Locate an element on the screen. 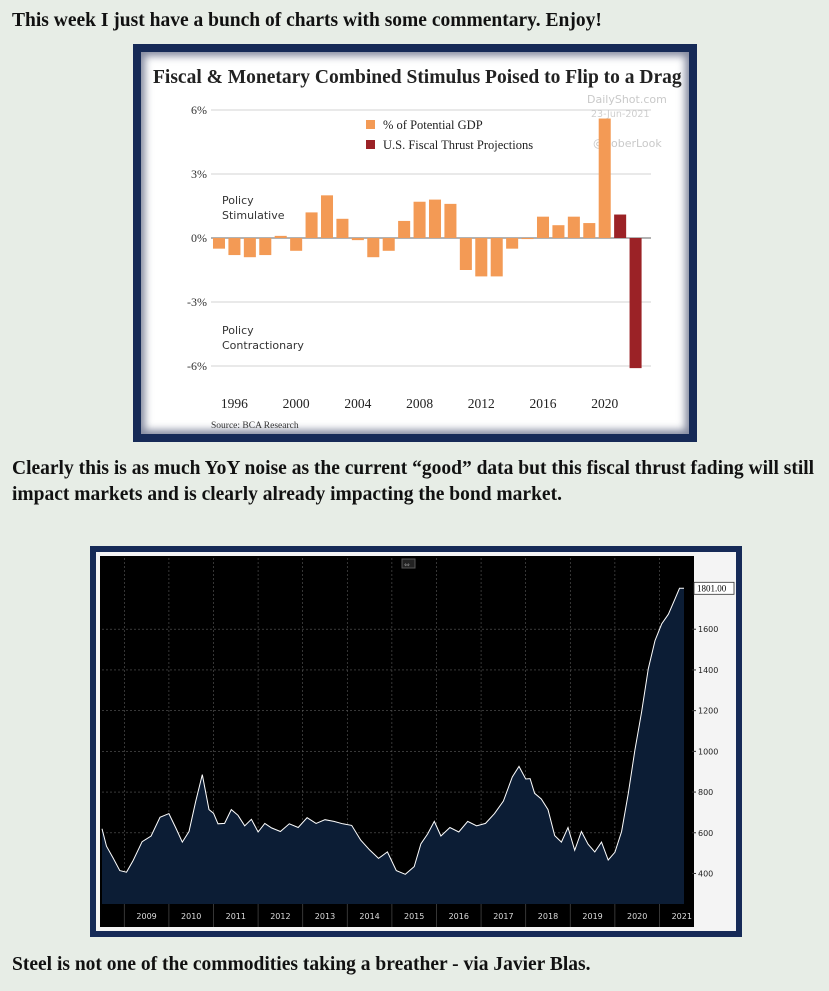 The width and height of the screenshot is (829, 991). annotation-contractionary-2: Contractionary is located at coordinates (263, 345).